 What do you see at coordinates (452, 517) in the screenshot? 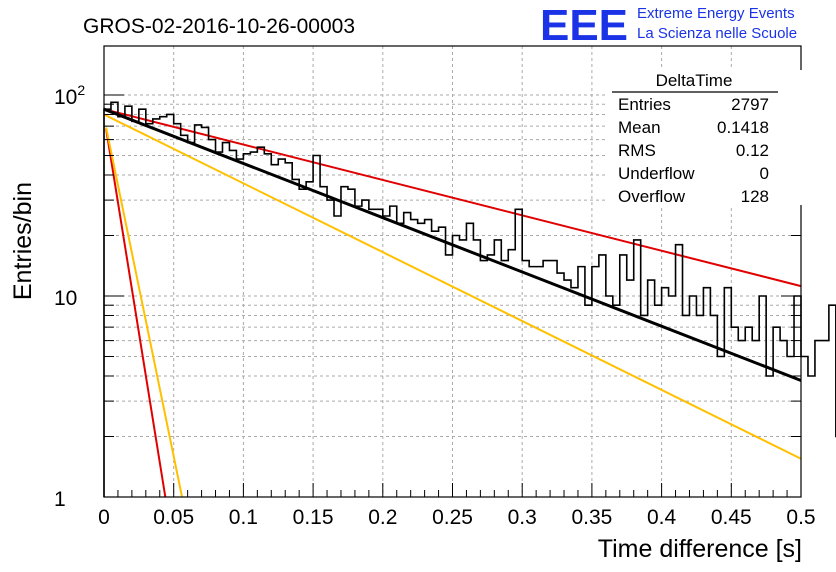
I see `x-tick-label: 0.25` at bounding box center [452, 517].